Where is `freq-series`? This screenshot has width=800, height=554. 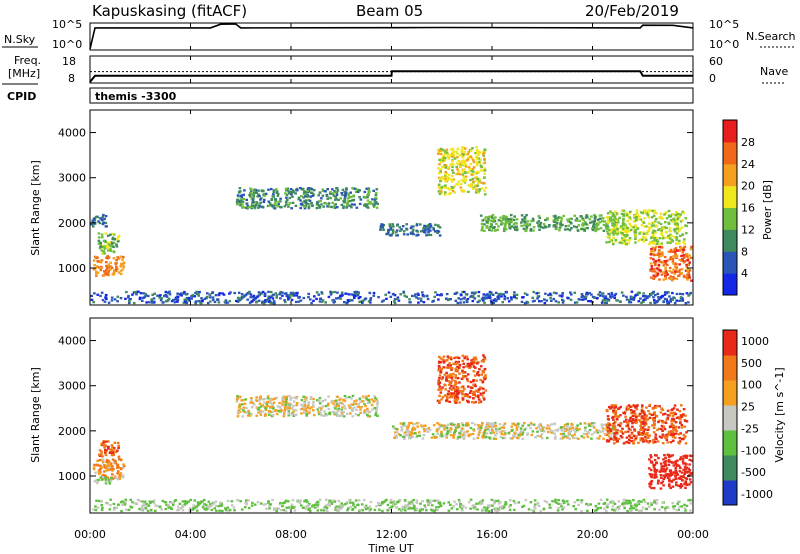
freq-series is located at coordinates (391, 76).